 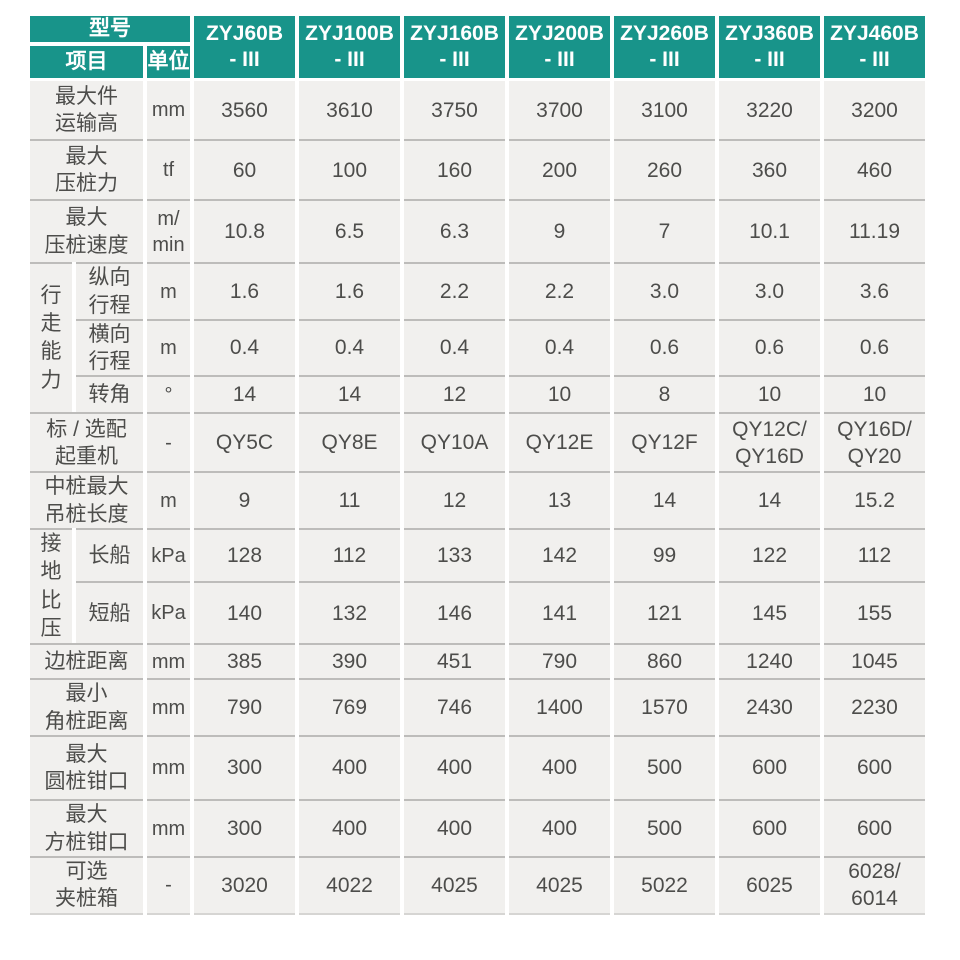 I want to click on value-cell: 155, so click(x=874, y=612).